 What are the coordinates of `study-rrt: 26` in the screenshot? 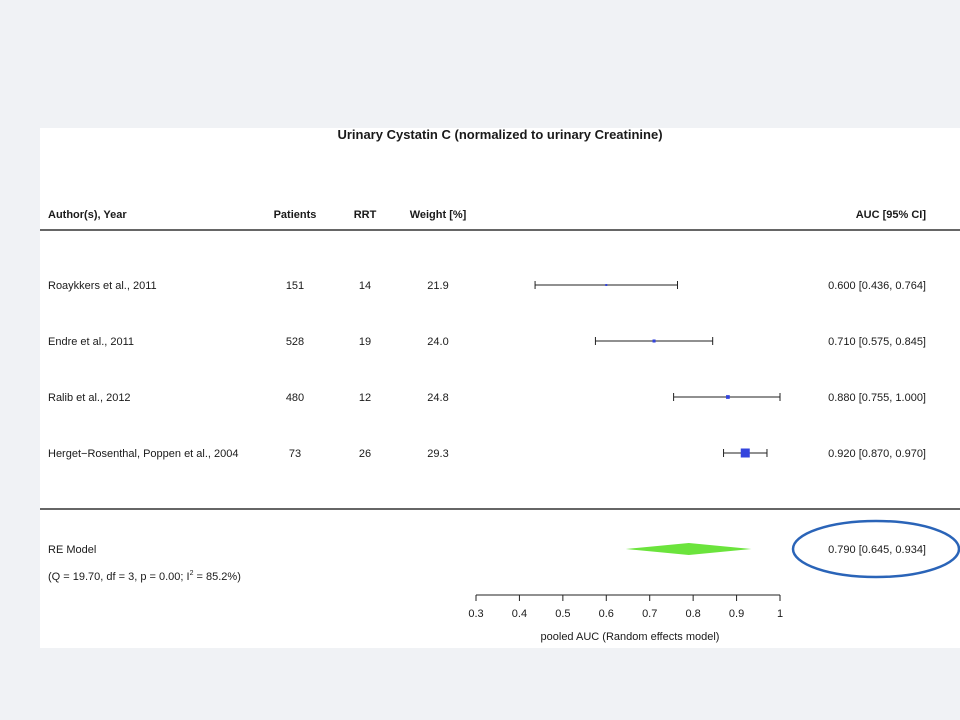 It's located at (365, 454).